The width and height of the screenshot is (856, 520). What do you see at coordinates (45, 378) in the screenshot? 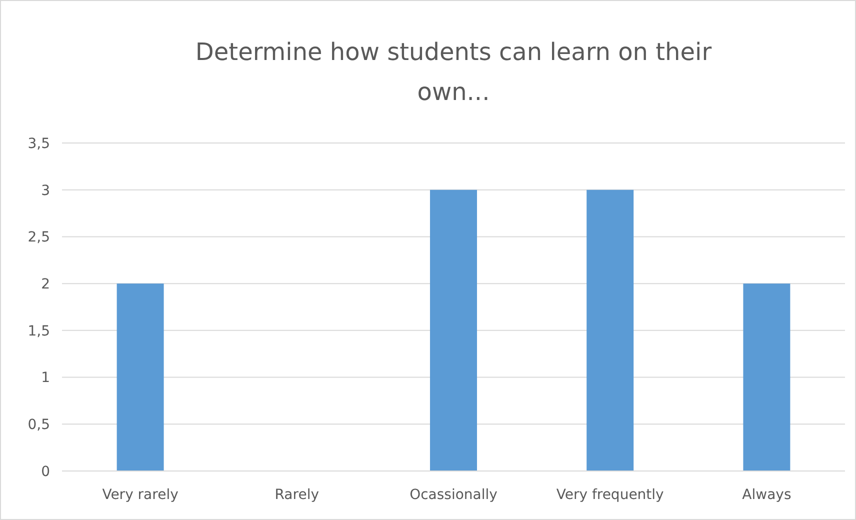
I see `y-tick-label: 1` at bounding box center [45, 378].